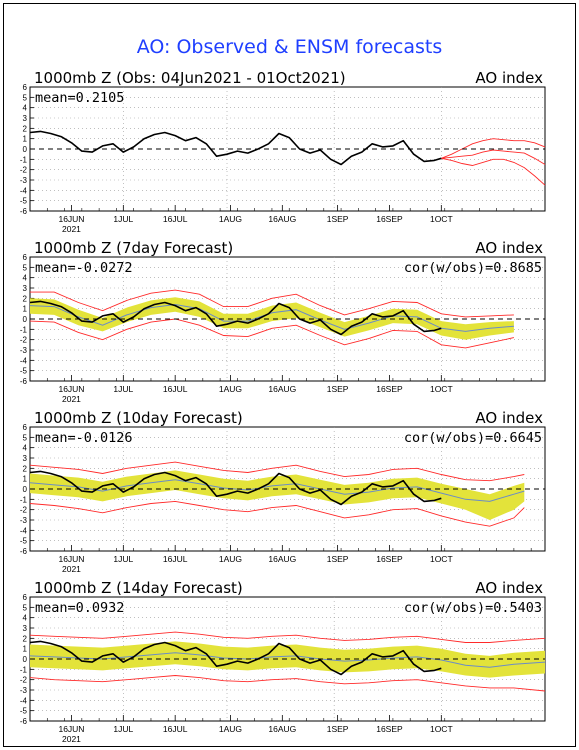  What do you see at coordinates (493, 171) in the screenshot?
I see `forecast-member-low` at bounding box center [493, 171].